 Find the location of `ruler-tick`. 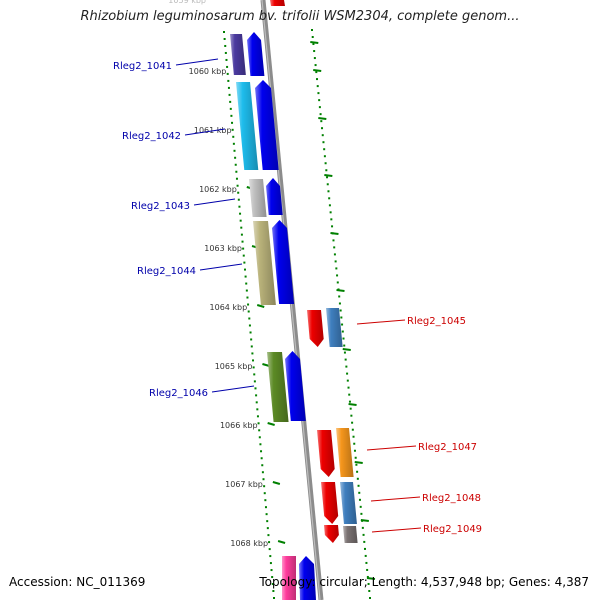

ruler-tick is located at coordinates (281, 542).